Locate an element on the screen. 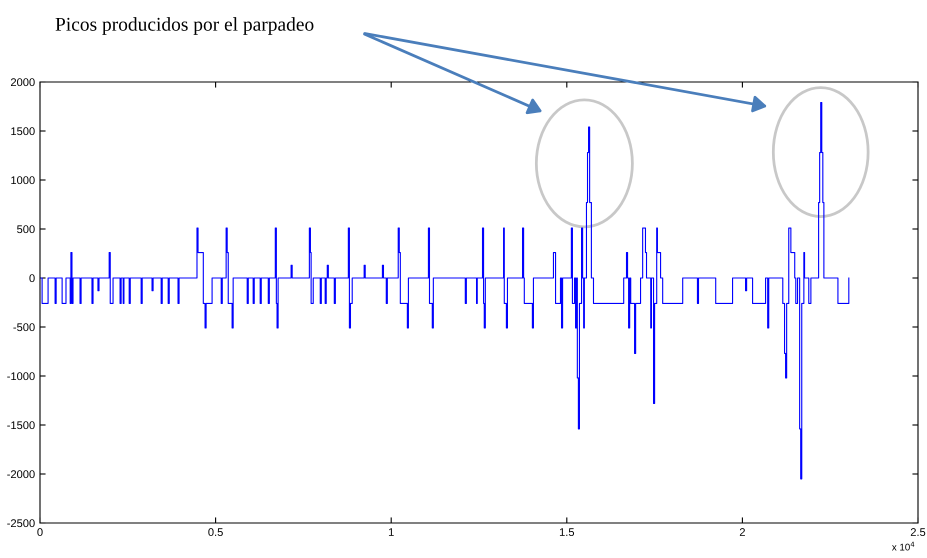  y-tick-label: 1500 is located at coordinates (23, 131).